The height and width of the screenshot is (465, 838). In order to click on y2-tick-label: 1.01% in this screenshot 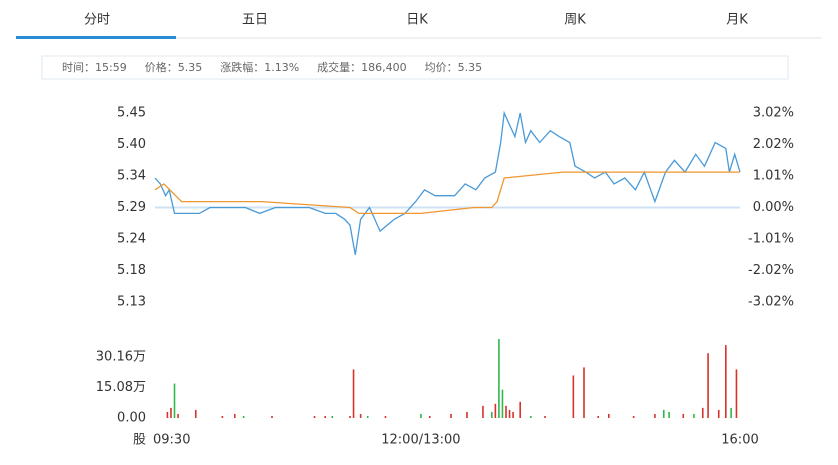, I will do `click(773, 175)`.